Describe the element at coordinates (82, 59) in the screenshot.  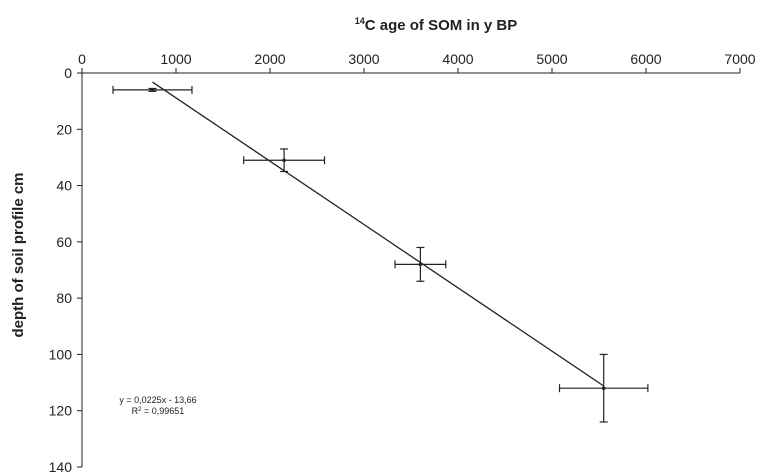
I see `x-tick-label: 0` at that location.